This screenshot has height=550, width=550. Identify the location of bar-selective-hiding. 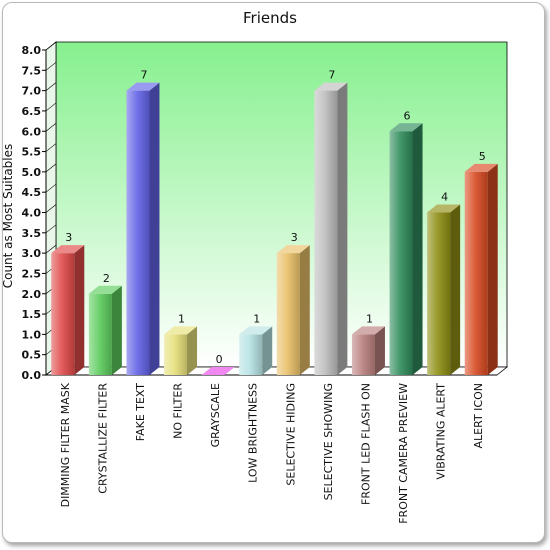
(293, 310).